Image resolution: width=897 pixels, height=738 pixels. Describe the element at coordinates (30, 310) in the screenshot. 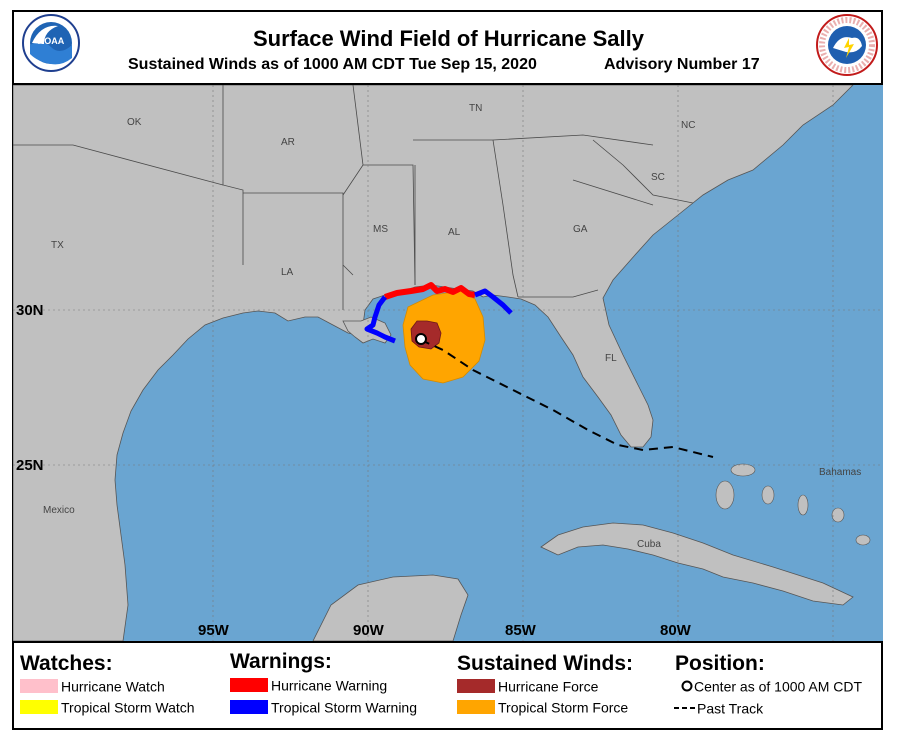

I see `lat-label-30n: 30N` at that location.